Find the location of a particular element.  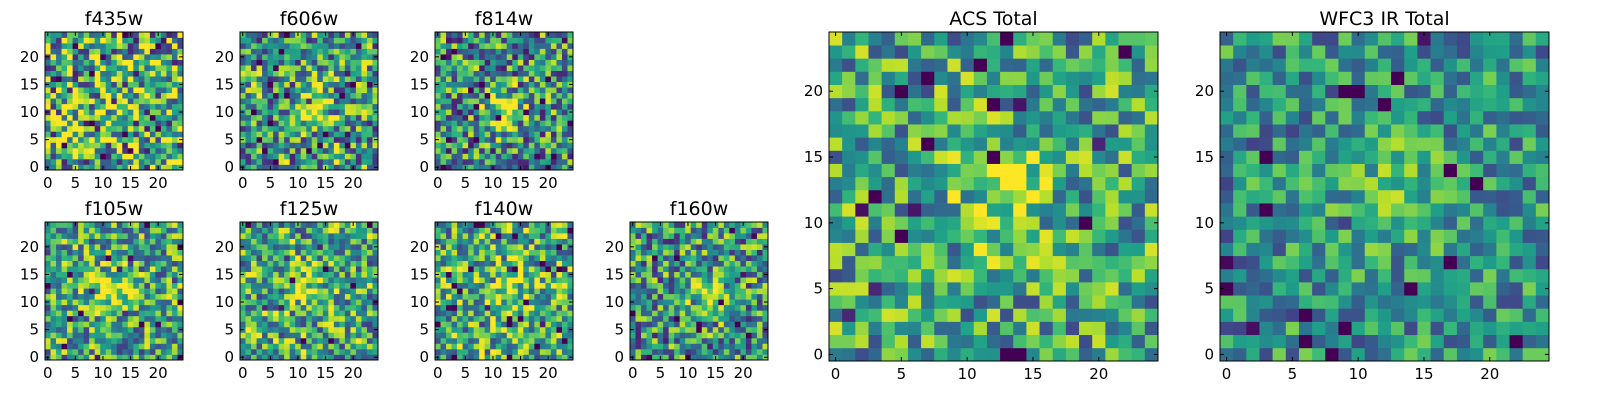

x-tick-label: 0 is located at coordinates (633, 373).